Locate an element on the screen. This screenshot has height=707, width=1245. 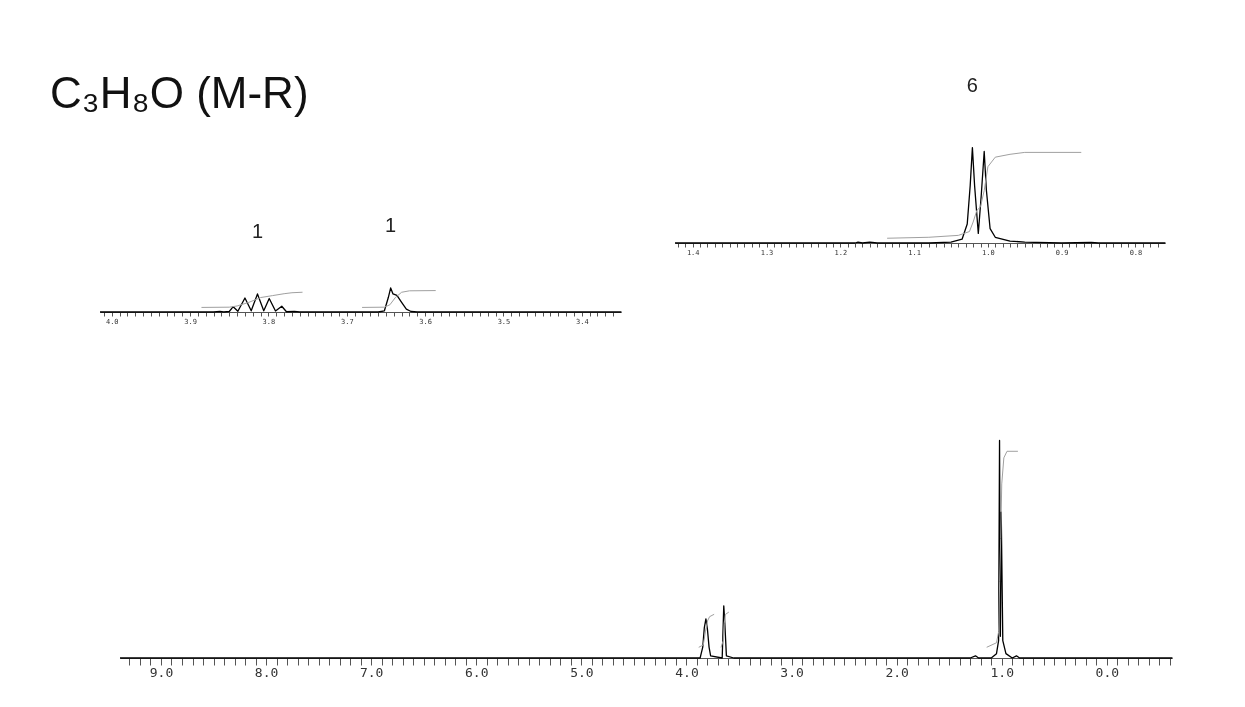
x-tick-label: 7.0 is located at coordinates (371, 672).